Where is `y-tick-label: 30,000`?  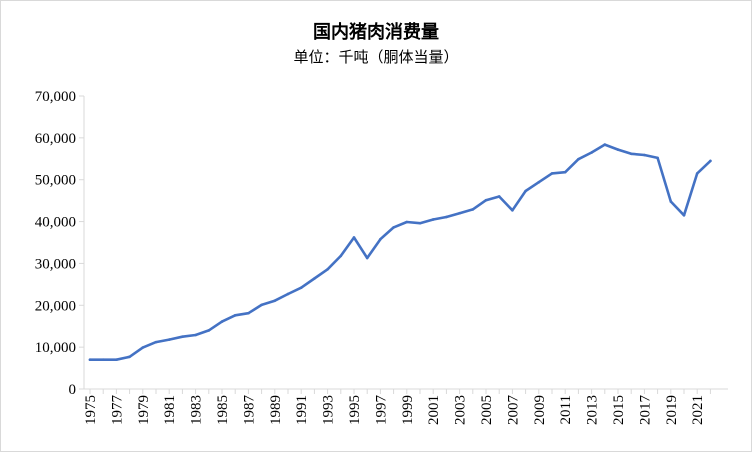 y-tick-label: 30,000 is located at coordinates (55, 264).